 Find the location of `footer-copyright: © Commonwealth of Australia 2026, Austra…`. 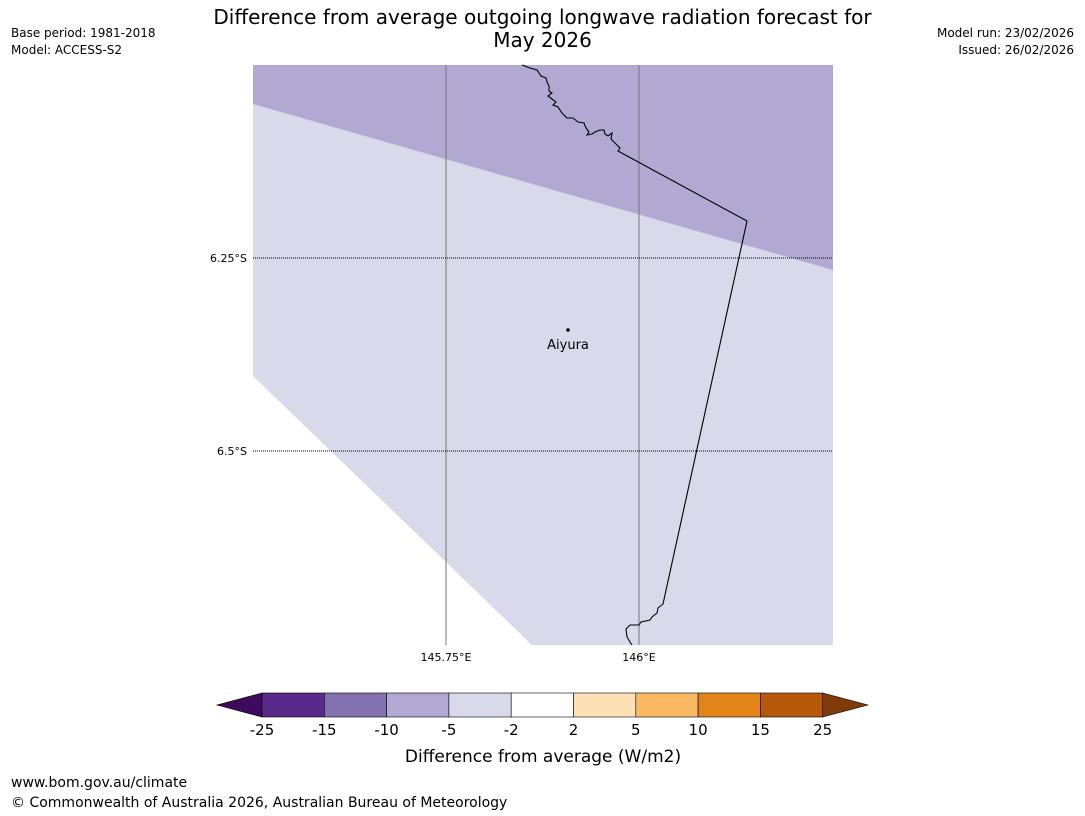

footer-copyright: © Commonwealth of Australia 2026, Austra… is located at coordinates (259, 803).